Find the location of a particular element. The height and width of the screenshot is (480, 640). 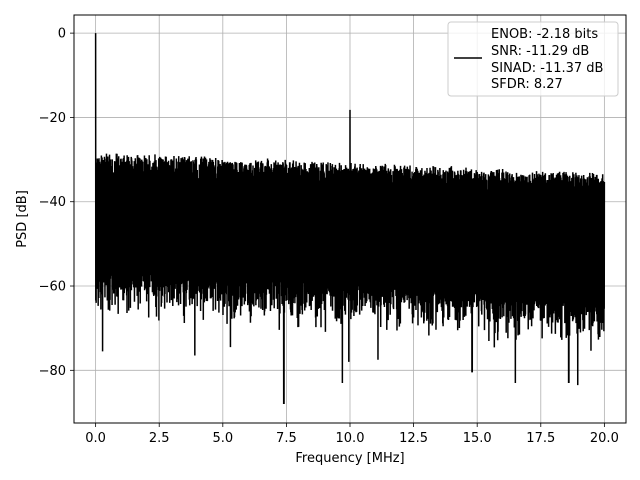

x-tick-label: 12.5 is located at coordinates (413, 438).